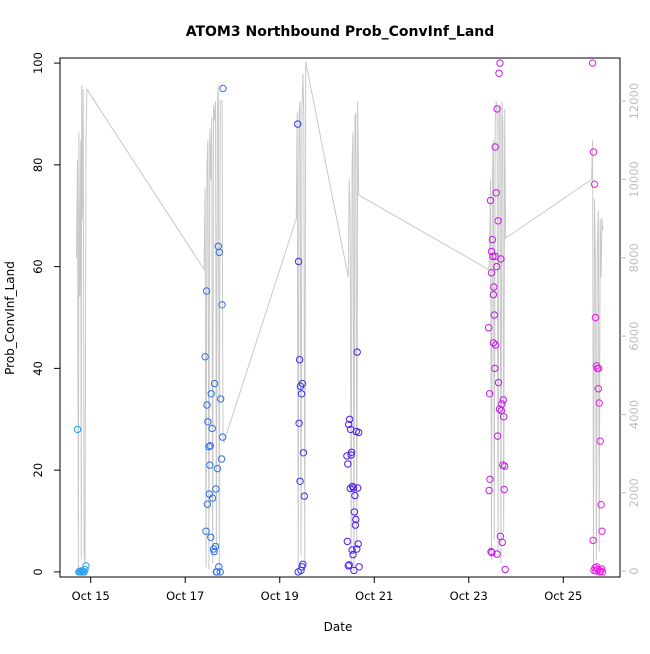  Describe the element at coordinates (185, 596) in the screenshot. I see `x-tick-label: Oct 17` at that location.